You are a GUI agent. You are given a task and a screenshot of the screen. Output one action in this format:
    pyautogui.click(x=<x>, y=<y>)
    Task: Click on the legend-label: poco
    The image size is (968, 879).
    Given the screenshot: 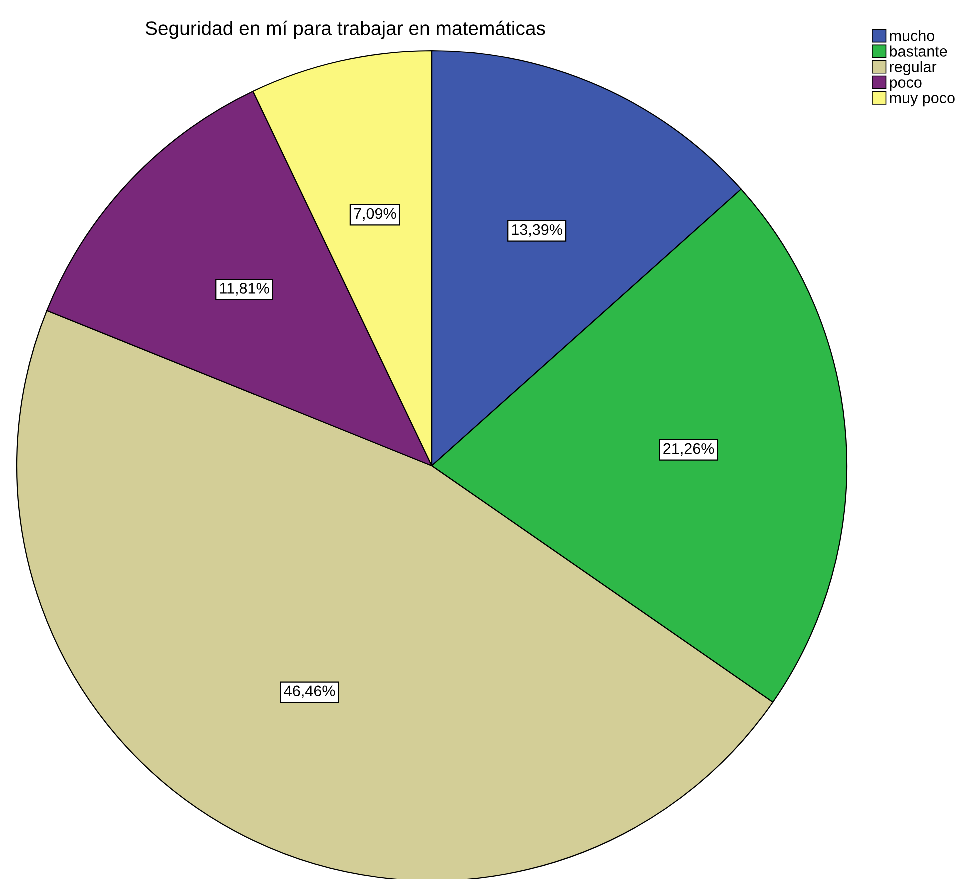 What is the action you would take?
    pyautogui.click(x=906, y=86)
    